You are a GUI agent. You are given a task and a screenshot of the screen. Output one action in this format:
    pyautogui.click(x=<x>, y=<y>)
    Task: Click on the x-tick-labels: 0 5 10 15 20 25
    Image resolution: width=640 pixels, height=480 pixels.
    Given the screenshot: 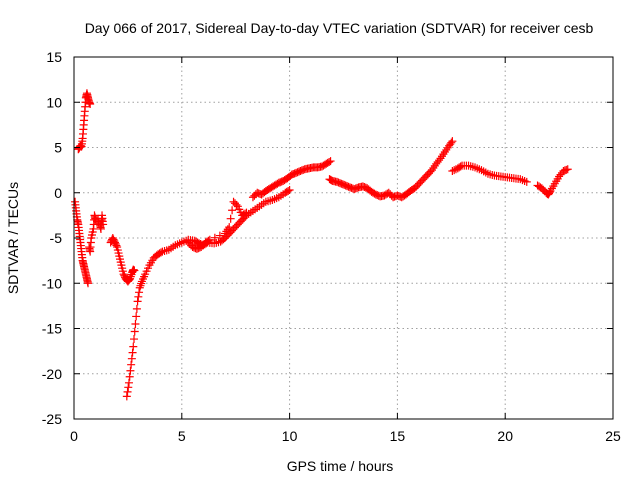 What is the action you would take?
    pyautogui.click(x=345, y=436)
    